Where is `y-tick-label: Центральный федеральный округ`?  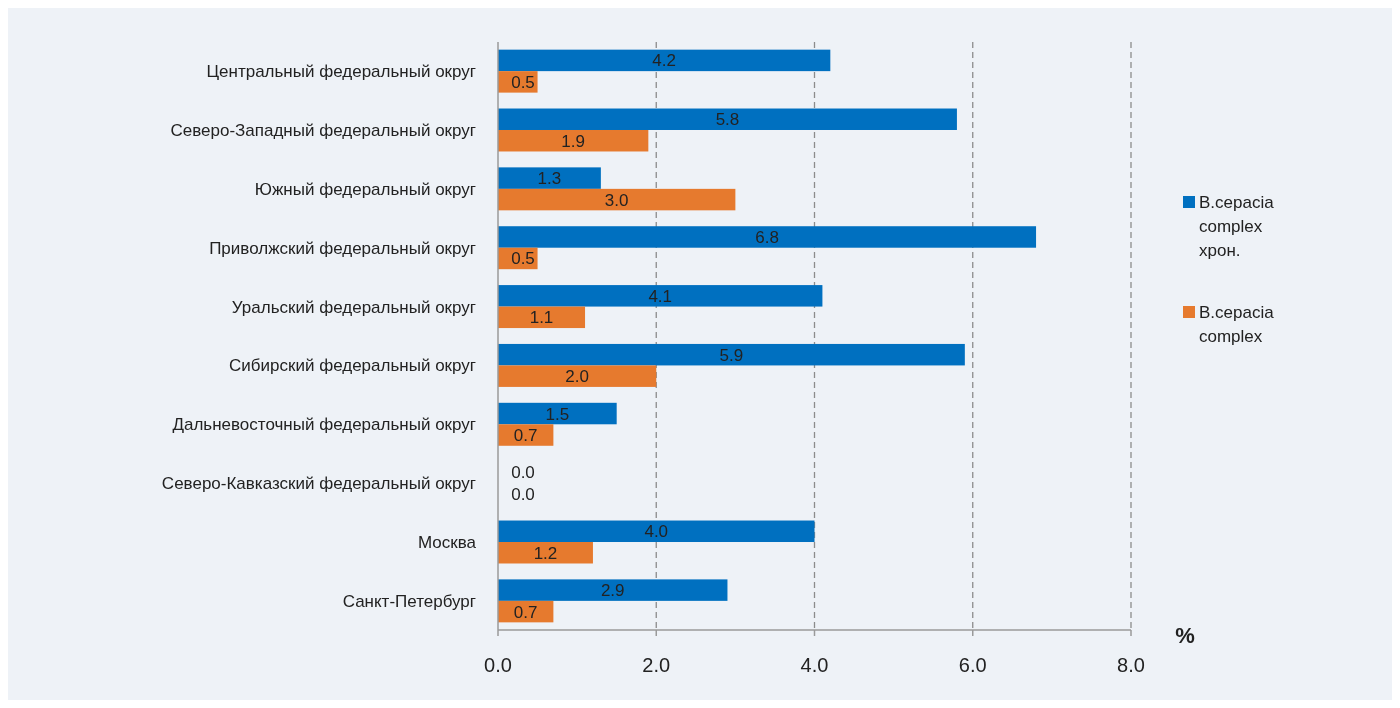
y-tick-label: Центральный федеральный округ is located at coordinates (341, 72).